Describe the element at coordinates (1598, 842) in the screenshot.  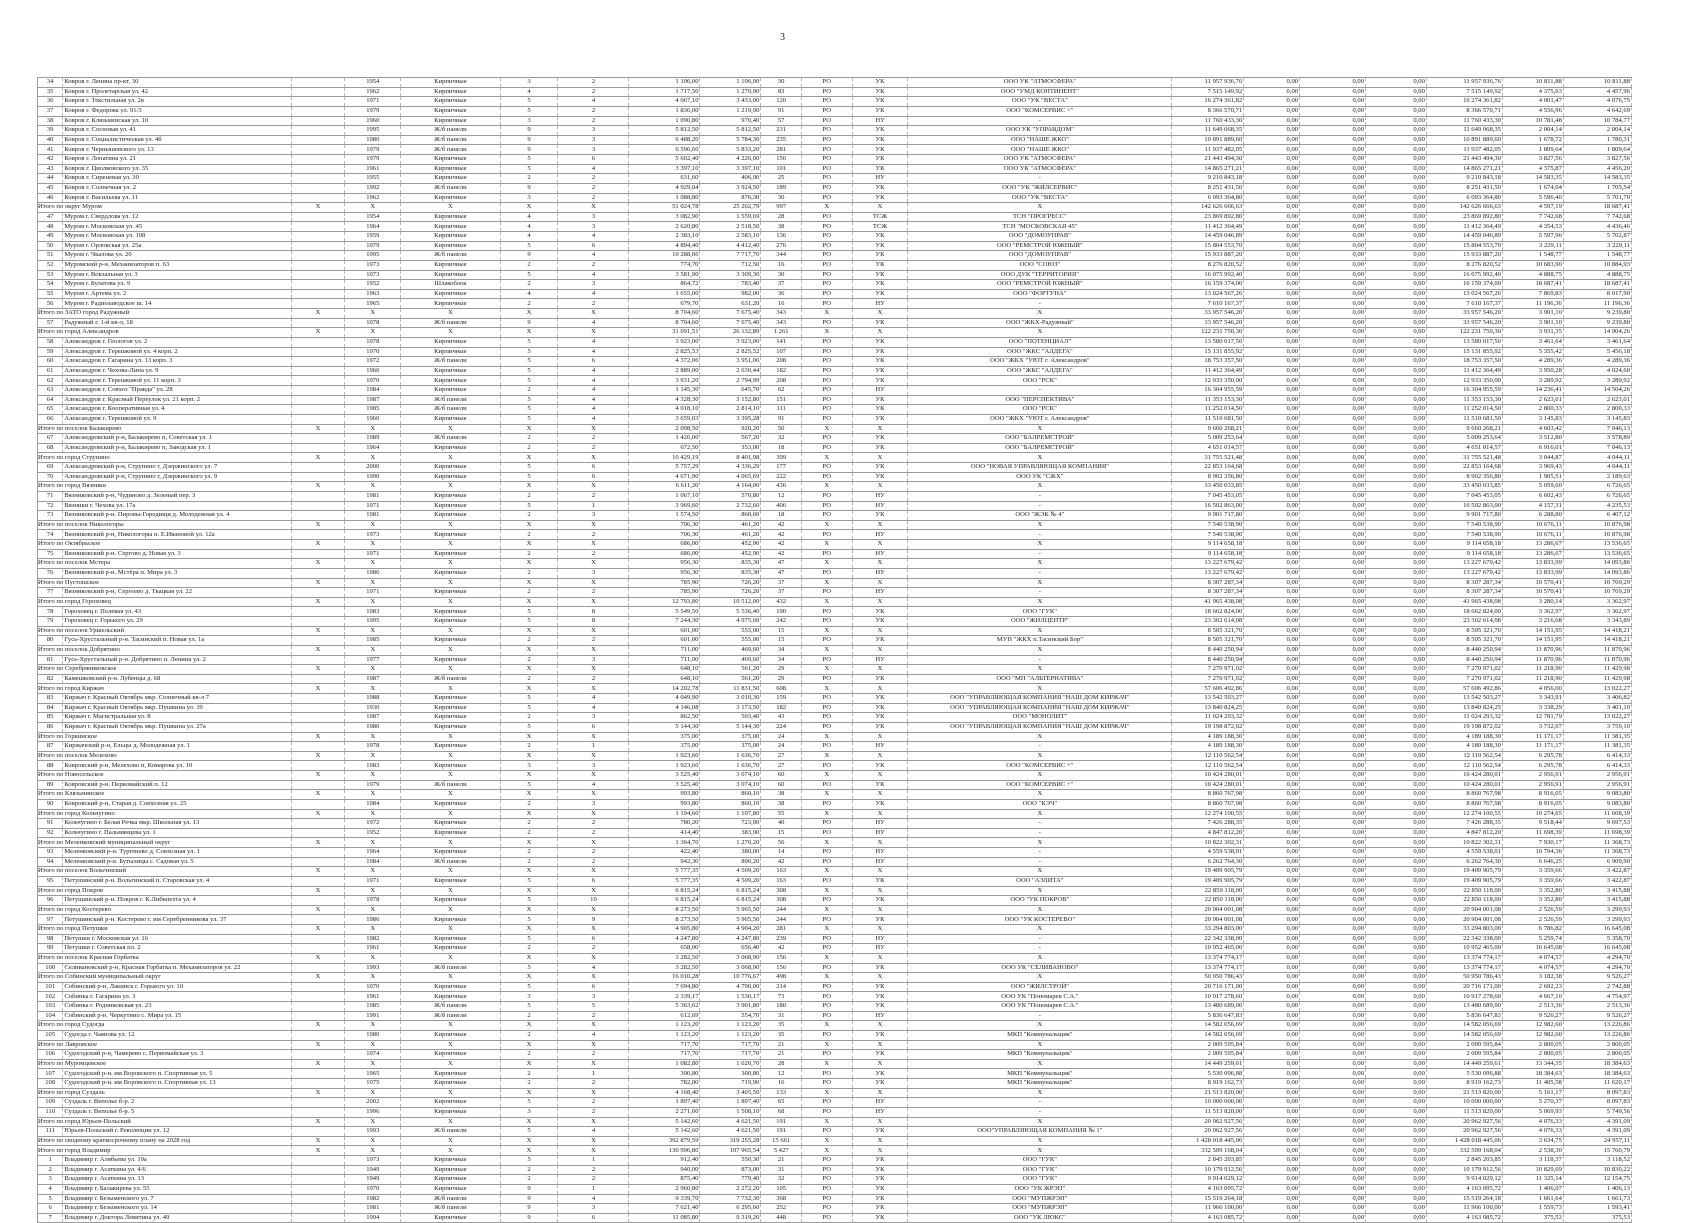
I see `max-unit-cost: 11 368,73` at that location.